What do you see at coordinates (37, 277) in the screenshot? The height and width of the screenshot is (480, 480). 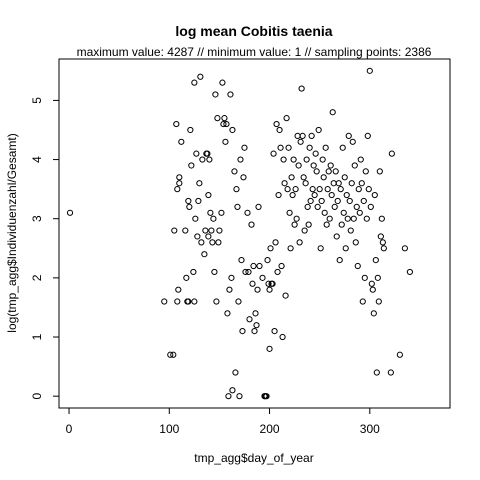 I see `y-tick-label: 2` at bounding box center [37, 277].